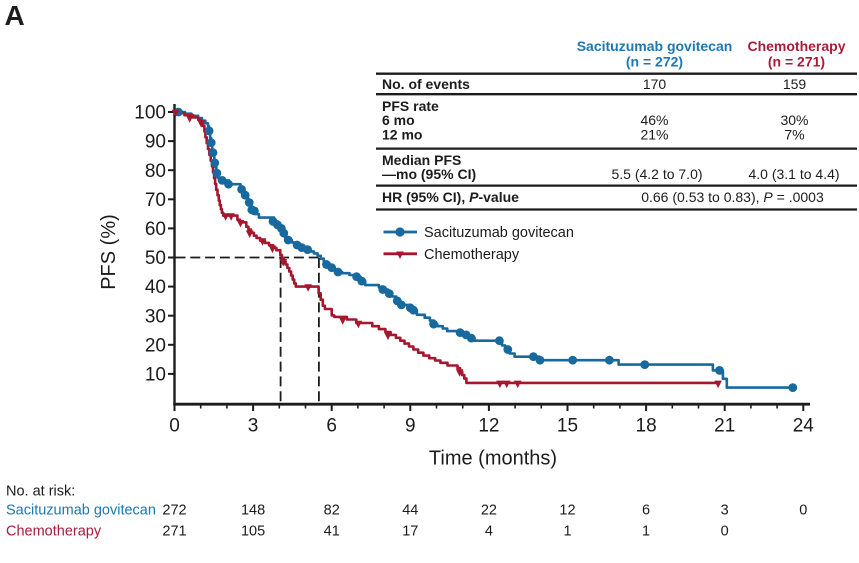  I want to click on svg-text: 30%, so click(794, 120).